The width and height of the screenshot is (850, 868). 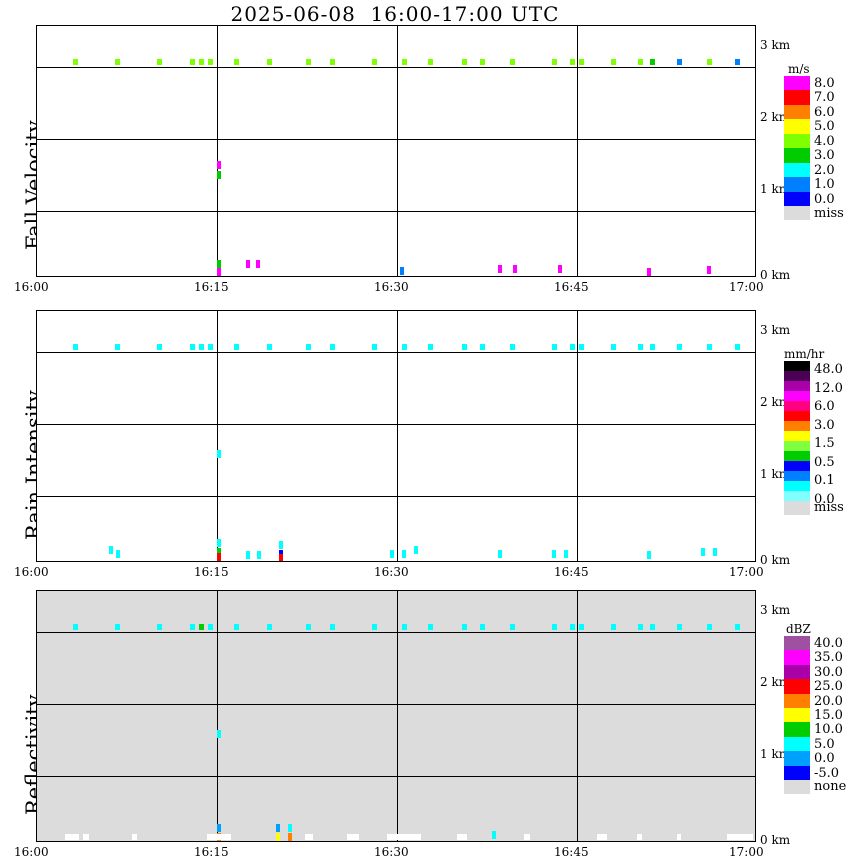 What do you see at coordinates (797, 431) in the screenshot?
I see `rain-colorbar-bands` at bounding box center [797, 431].